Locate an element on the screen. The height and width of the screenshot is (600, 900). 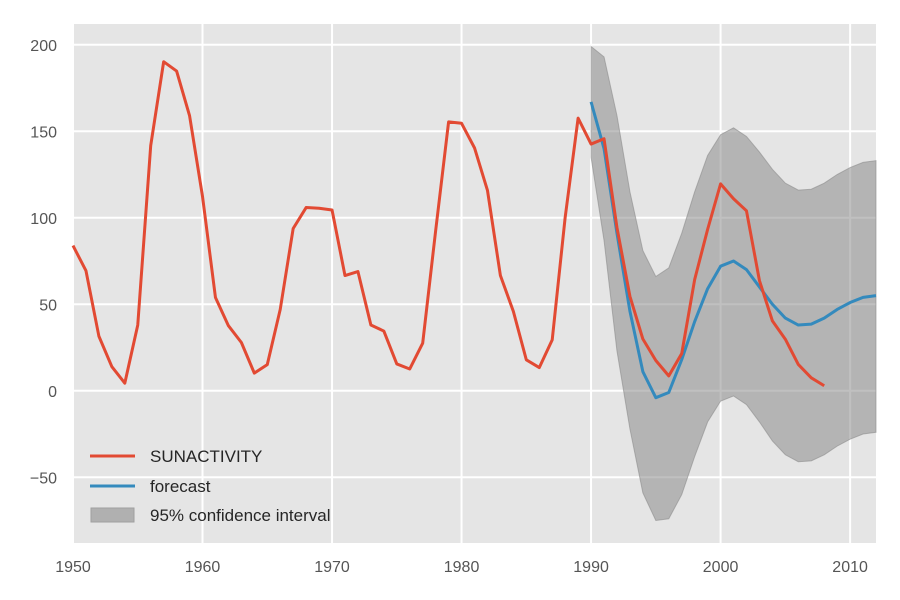
y-tick-label: 0 is located at coordinates (52, 392).